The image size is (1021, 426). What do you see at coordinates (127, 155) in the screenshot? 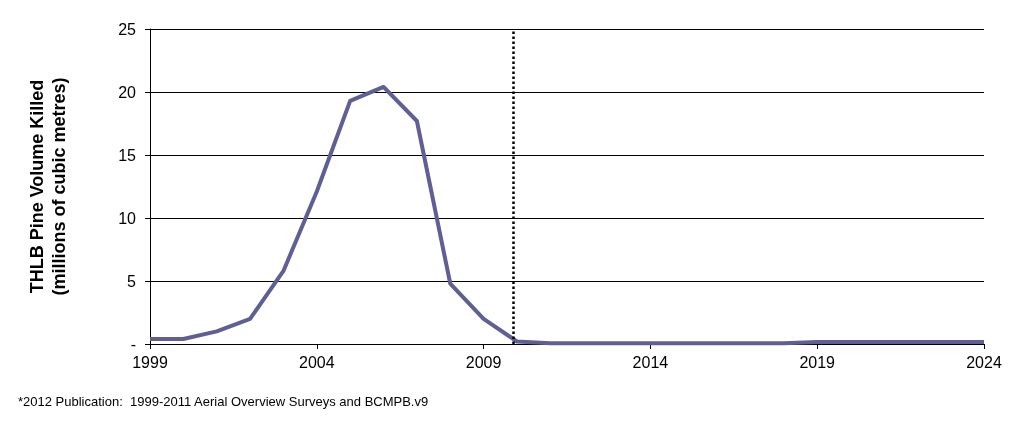
I see `y-tick-label: 15` at bounding box center [127, 155].